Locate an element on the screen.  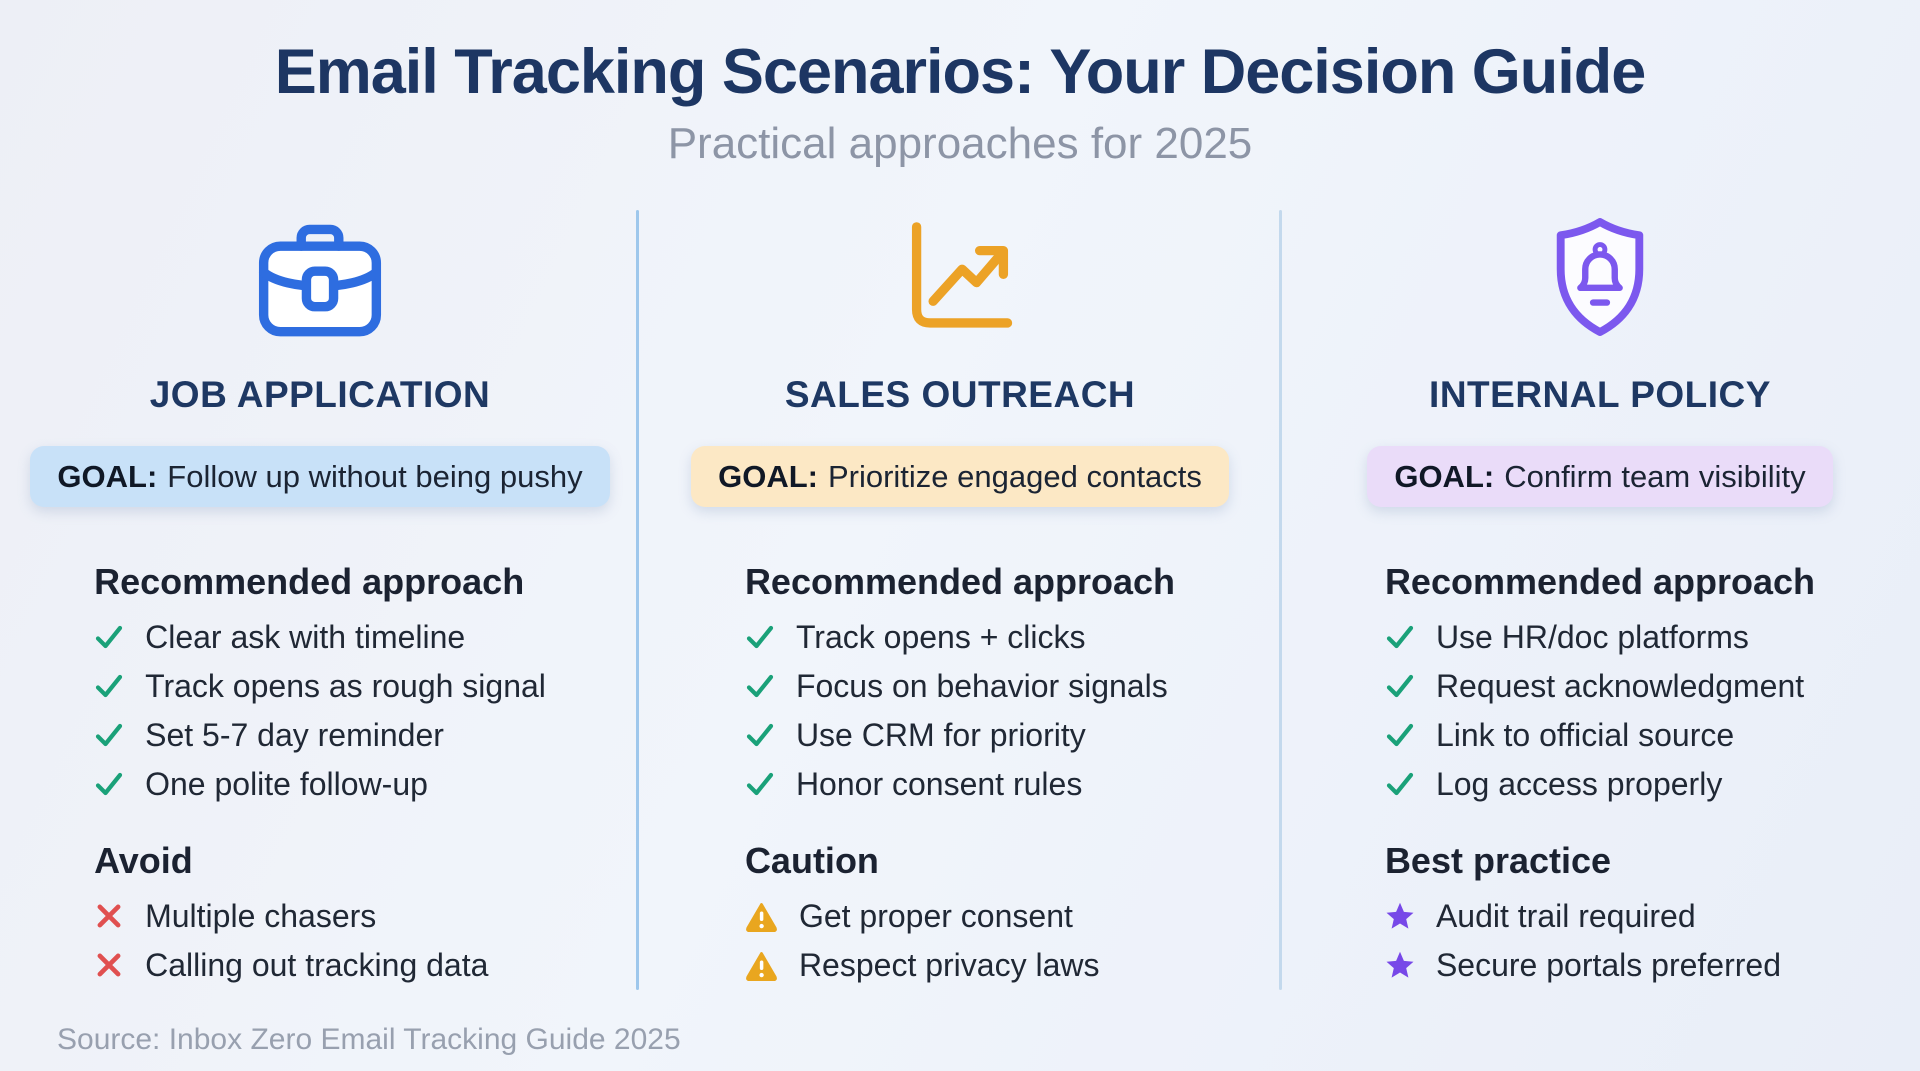
item-text: Link to official source is located at coordinates (1585, 735).